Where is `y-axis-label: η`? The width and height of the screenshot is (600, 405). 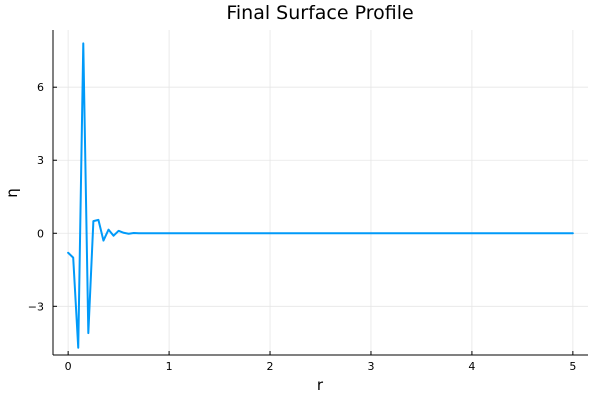
y-axis-label: η is located at coordinates (12, 193).